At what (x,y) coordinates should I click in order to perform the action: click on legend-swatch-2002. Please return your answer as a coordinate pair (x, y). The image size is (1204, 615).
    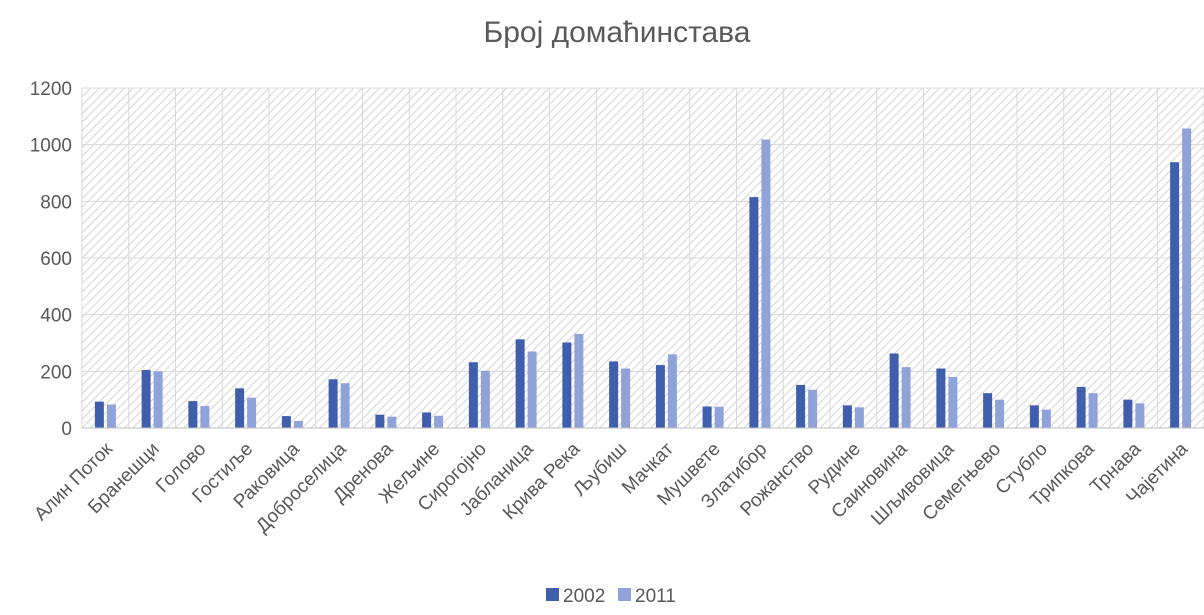
    Looking at the image, I should click on (552, 594).